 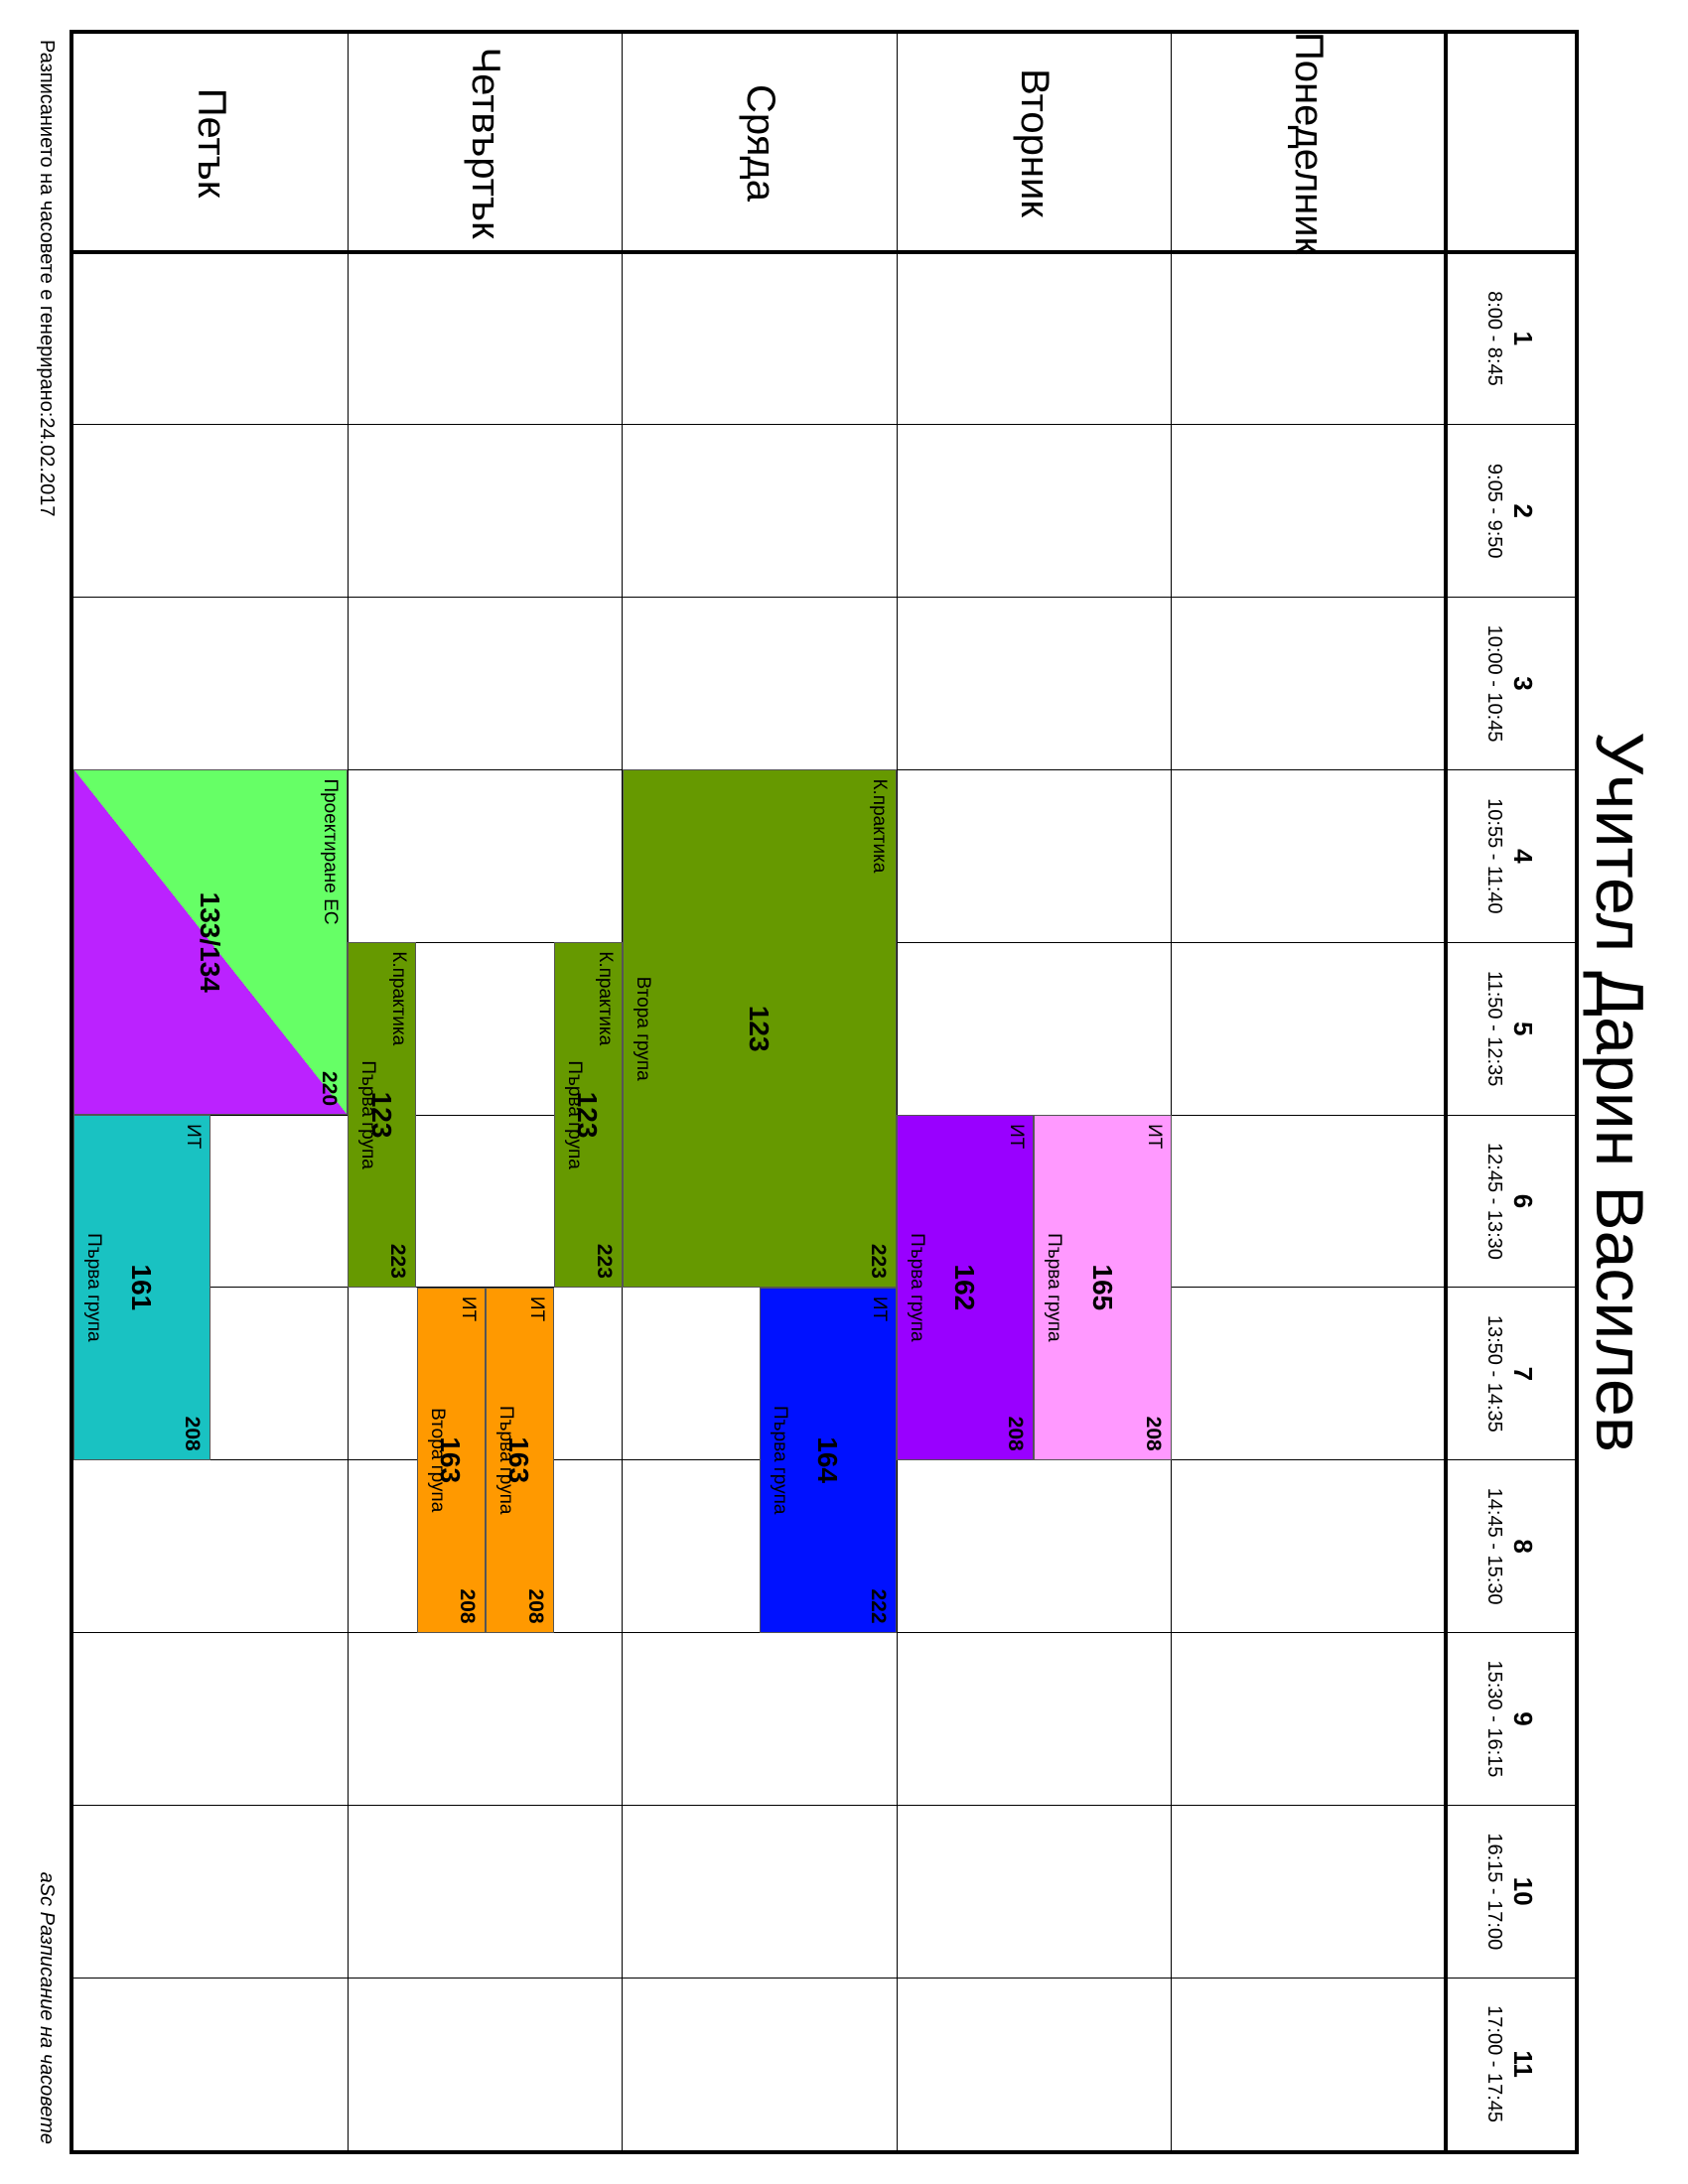 I want to click on page-title: Учител Дарин Василев, so click(x=1619, y=1092).